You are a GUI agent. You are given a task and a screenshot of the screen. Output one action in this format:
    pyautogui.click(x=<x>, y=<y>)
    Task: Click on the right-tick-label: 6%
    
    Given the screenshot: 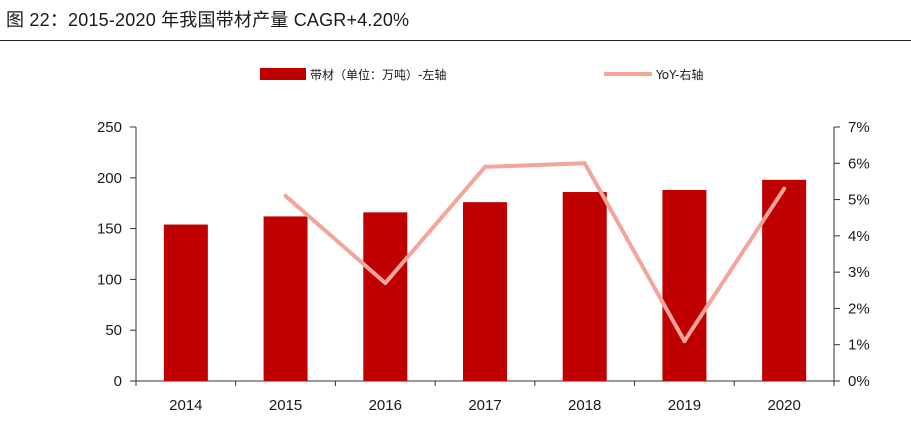 What is the action you would take?
    pyautogui.click(x=859, y=163)
    